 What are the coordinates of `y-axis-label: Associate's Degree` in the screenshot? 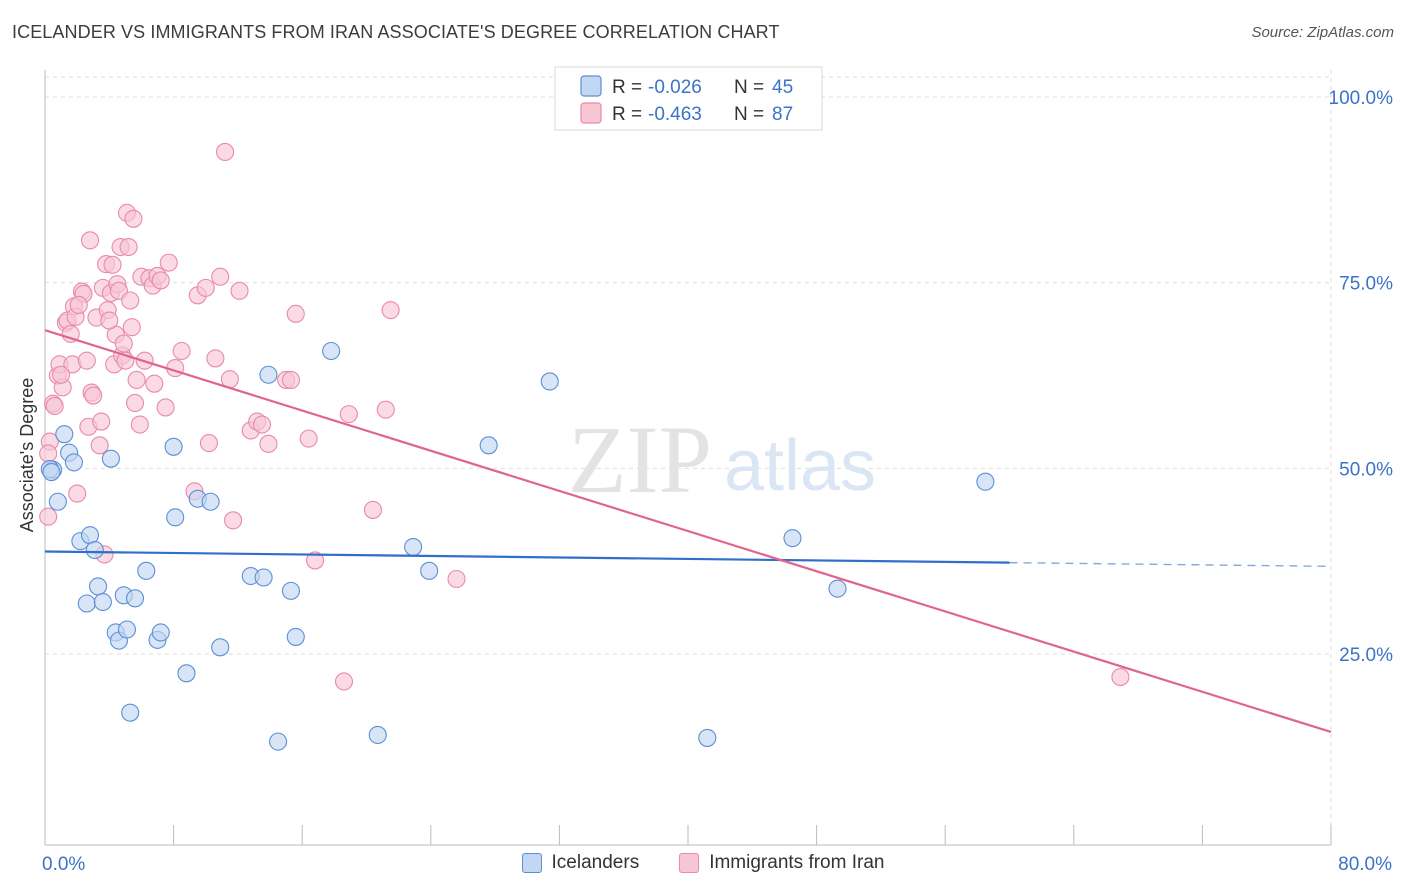 It's located at (27, 455).